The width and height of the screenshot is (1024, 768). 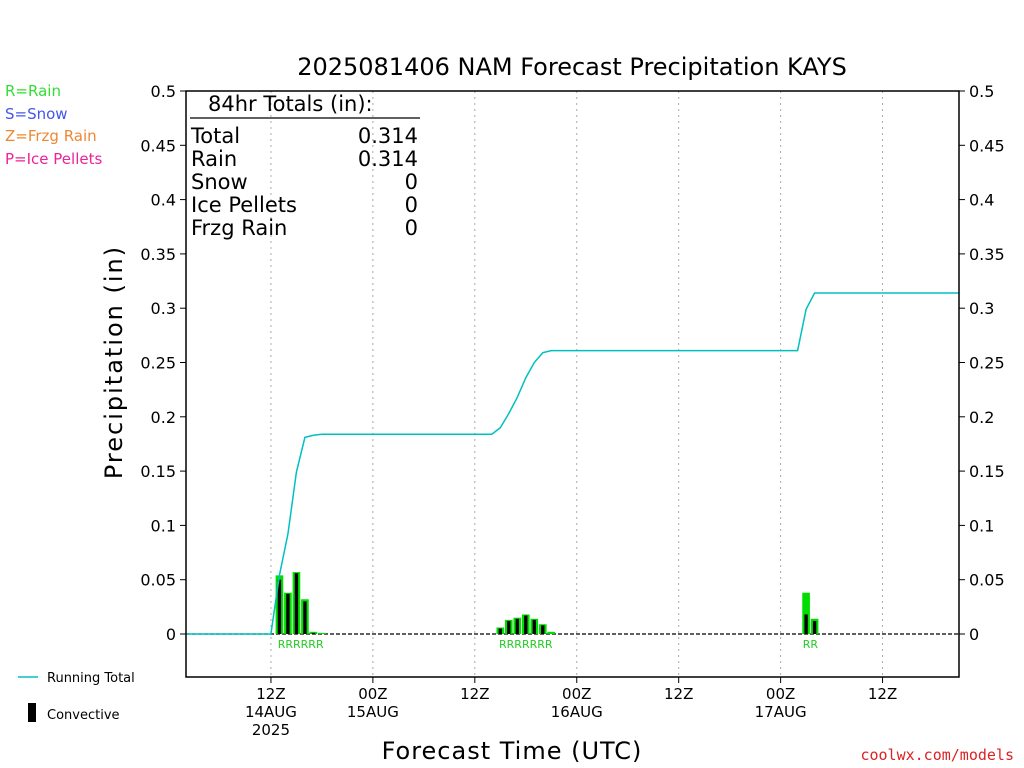 What do you see at coordinates (163, 417) in the screenshot?
I see `y-tick-label-left: 0.2` at bounding box center [163, 417].